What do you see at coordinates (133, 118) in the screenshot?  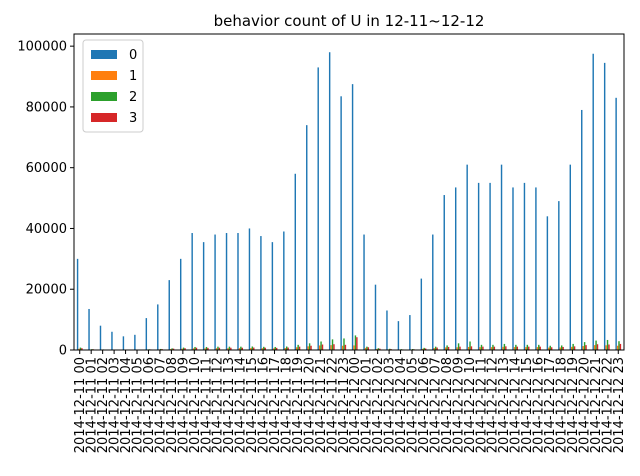 I see `legend-label-3: 3` at bounding box center [133, 118].